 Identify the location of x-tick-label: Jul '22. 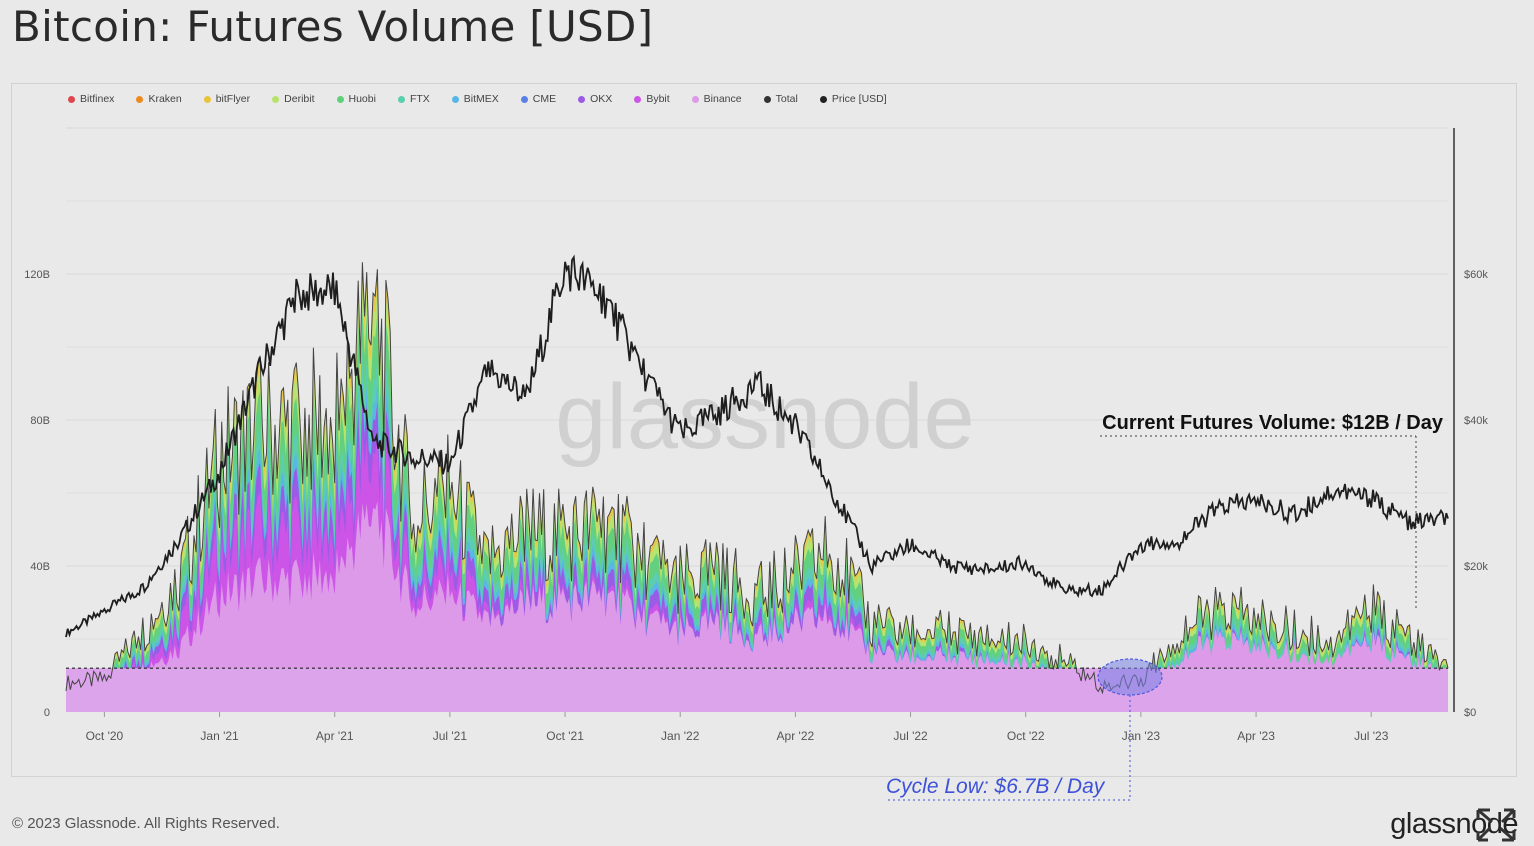
(910, 736).